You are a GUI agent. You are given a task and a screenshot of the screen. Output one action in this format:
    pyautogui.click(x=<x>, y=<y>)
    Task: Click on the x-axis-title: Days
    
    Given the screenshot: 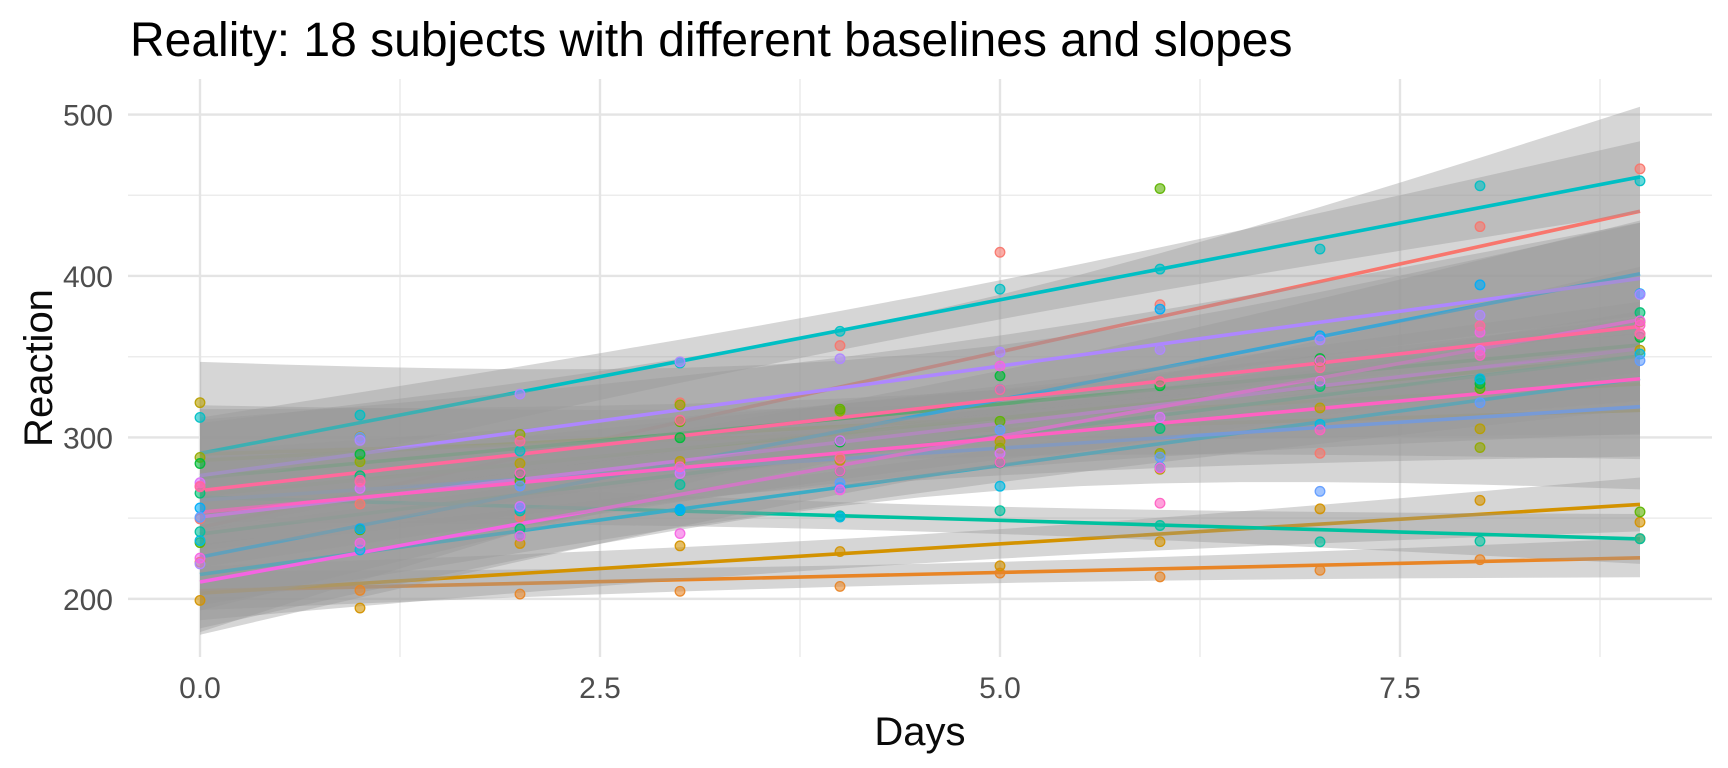 What is the action you would take?
    pyautogui.click(x=919, y=732)
    